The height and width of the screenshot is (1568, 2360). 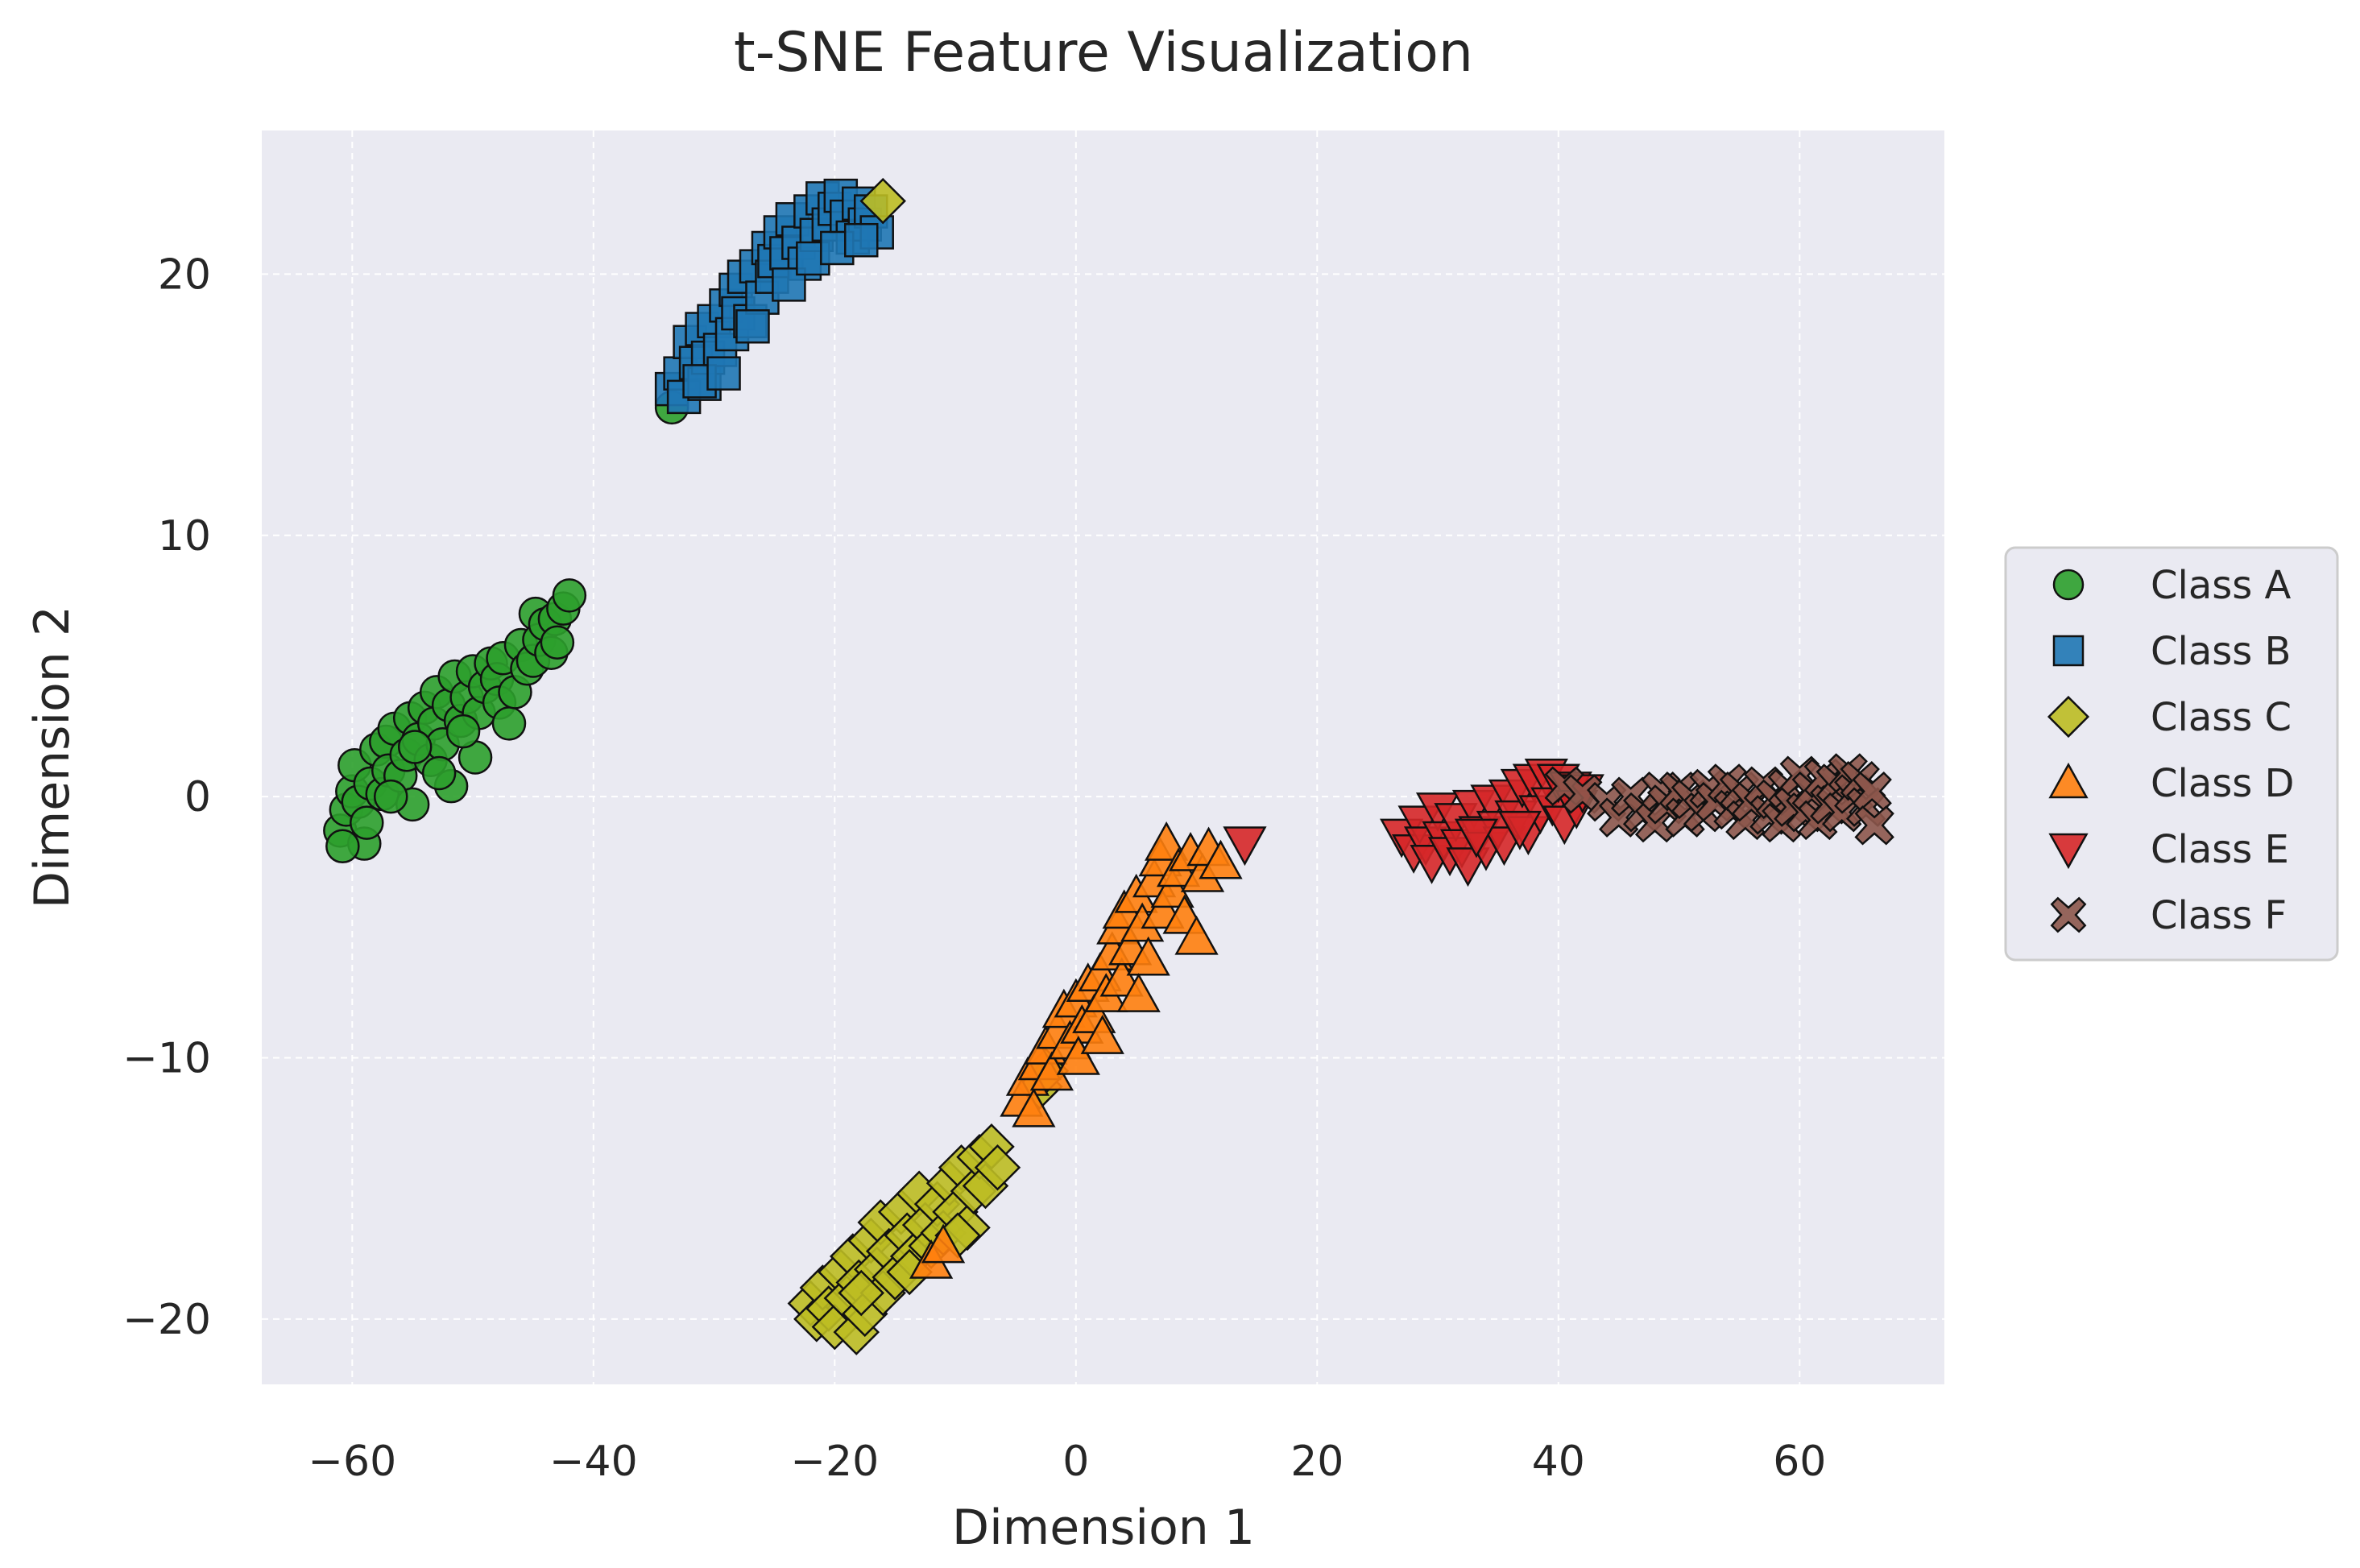 I want to click on legend-label: Class C, so click(x=2221, y=717).